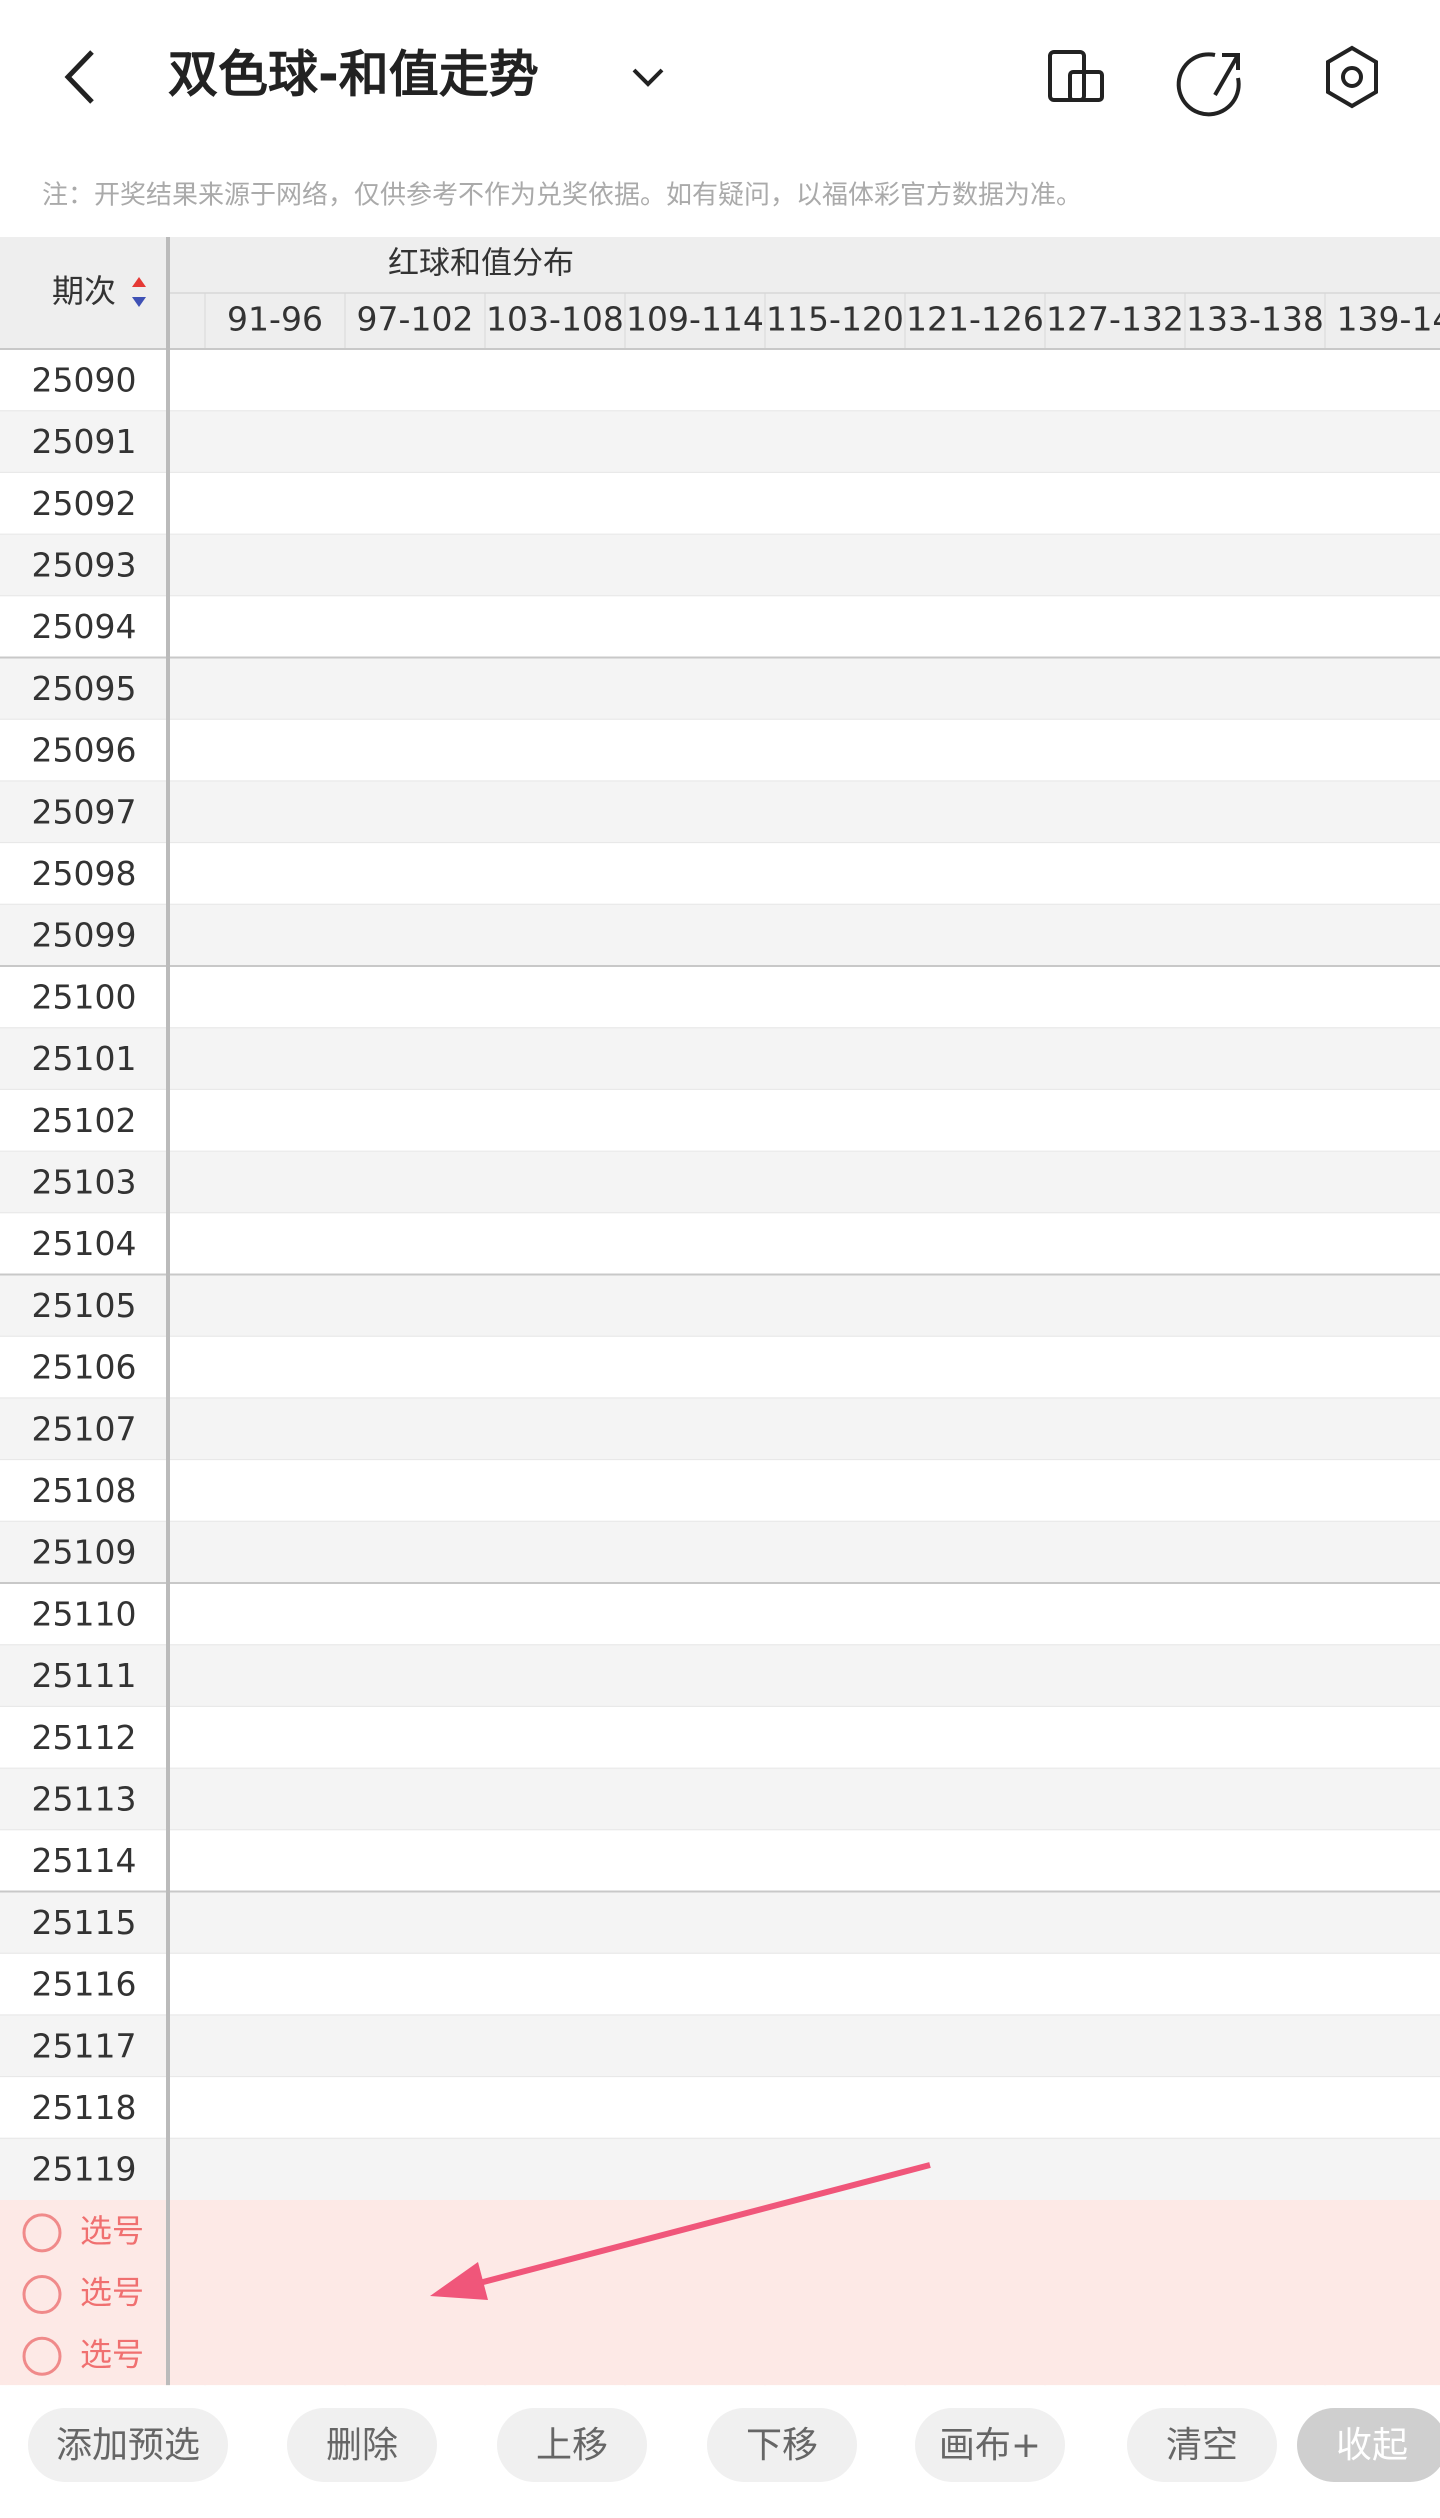 The image size is (1440, 2518). Describe the element at coordinates (84, 811) in the screenshot. I see `period: 25097` at that location.